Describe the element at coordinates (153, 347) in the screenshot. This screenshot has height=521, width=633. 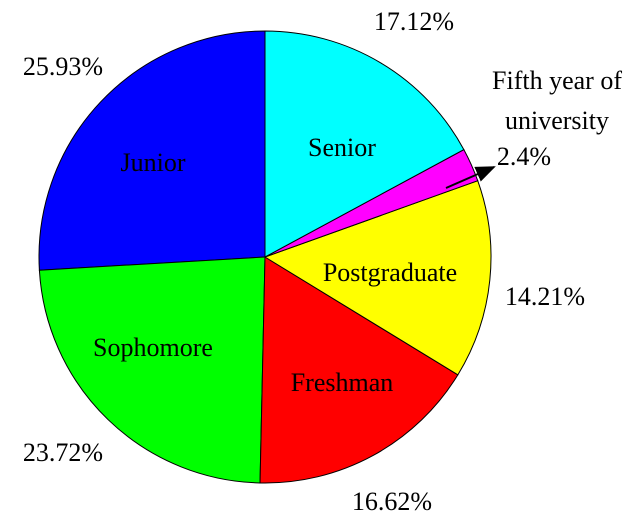
I see `slice-label: Sophomore` at that location.